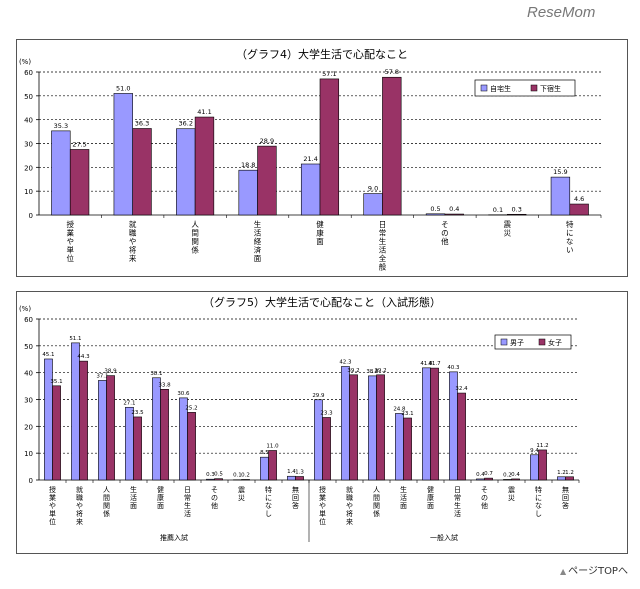  Describe the element at coordinates (550, 88) in the screenshot. I see `legend-label-下宿生: 下宿生` at that location.